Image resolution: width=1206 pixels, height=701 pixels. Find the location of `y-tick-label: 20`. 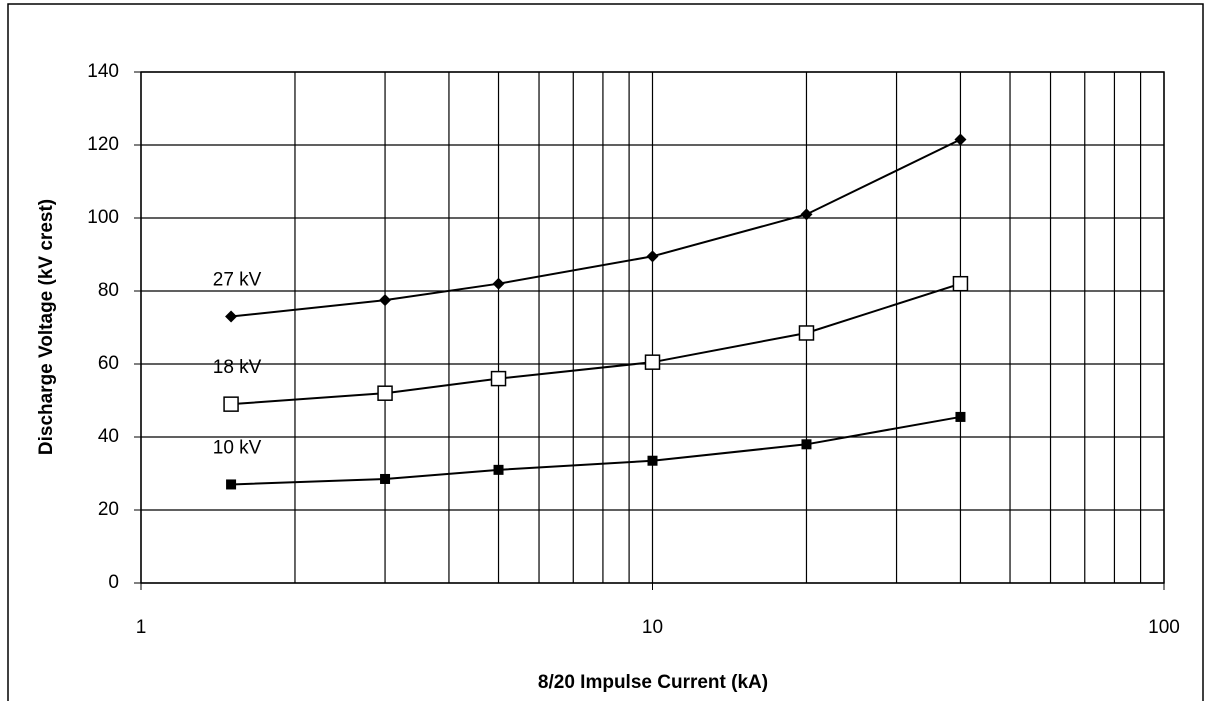

y-tick-label: 20 is located at coordinates (108, 509).